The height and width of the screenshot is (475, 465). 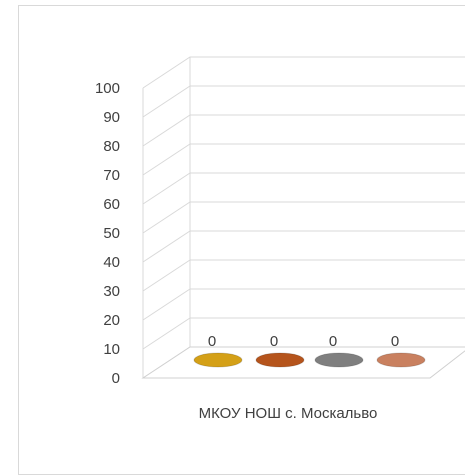 I want to click on y-tick-label: 80, so click(x=111, y=146).